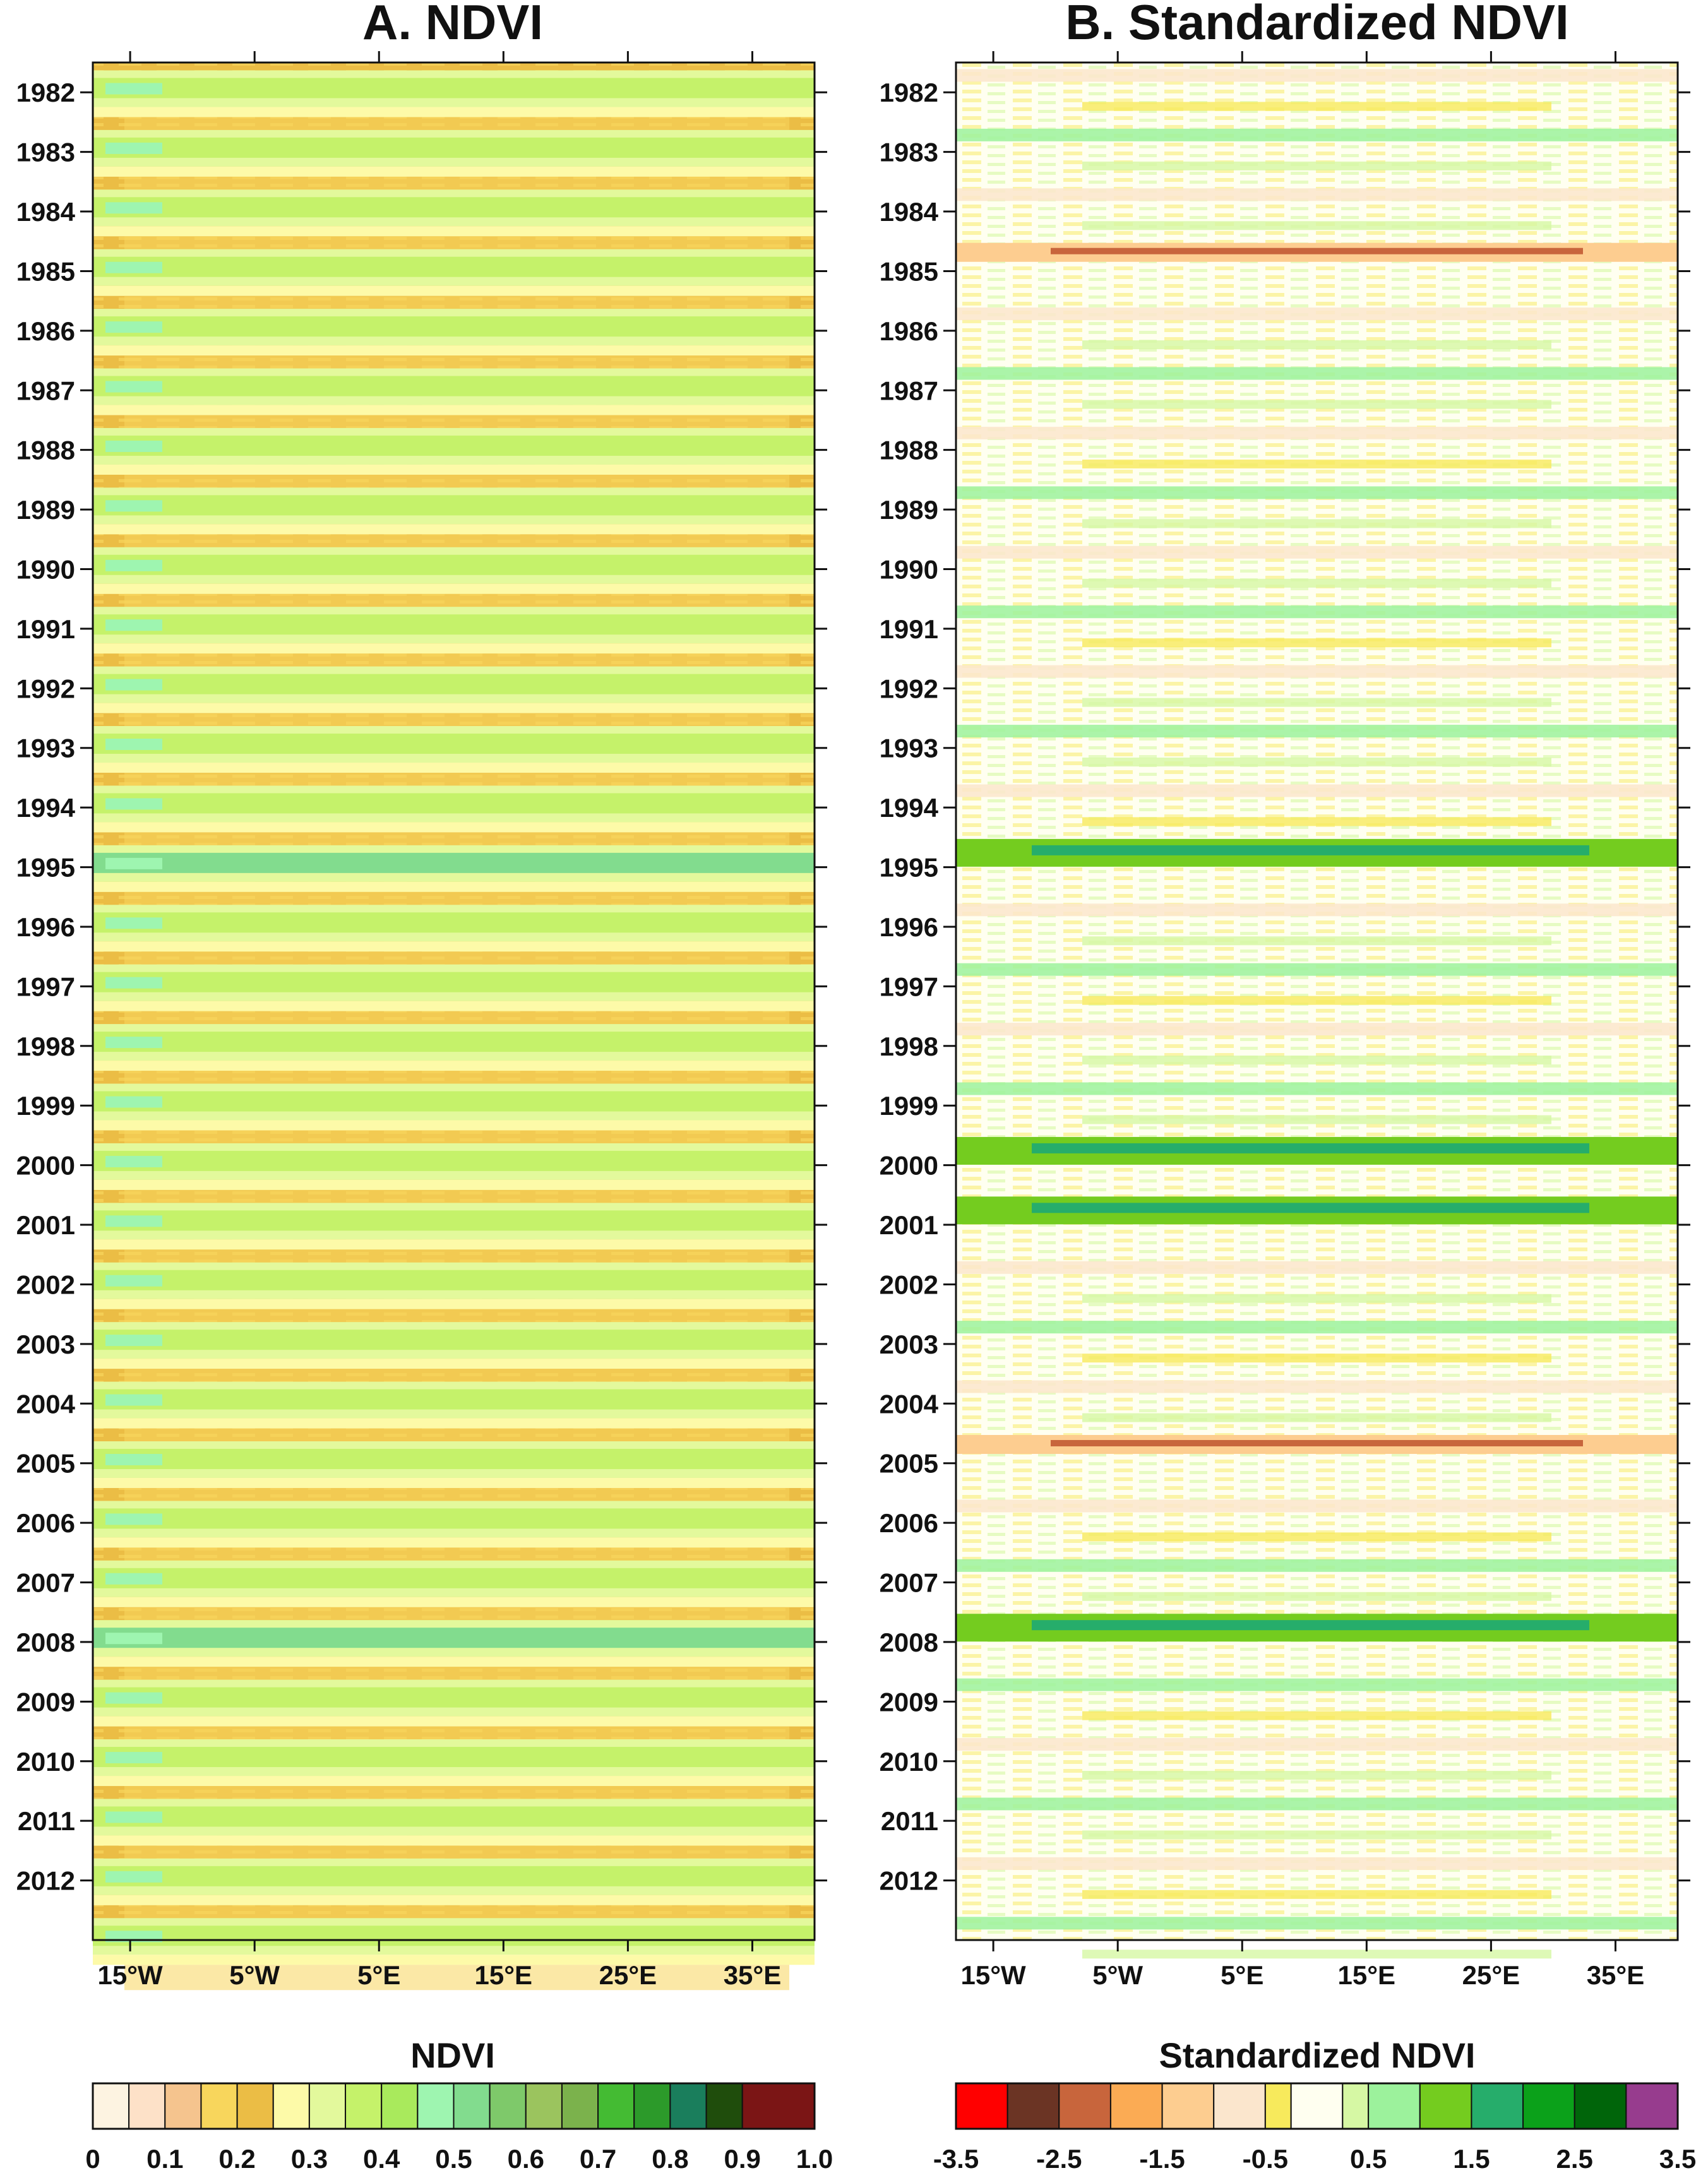  Describe the element at coordinates (46, 271) in the screenshot. I see `y-tick-label: 1985` at that location.